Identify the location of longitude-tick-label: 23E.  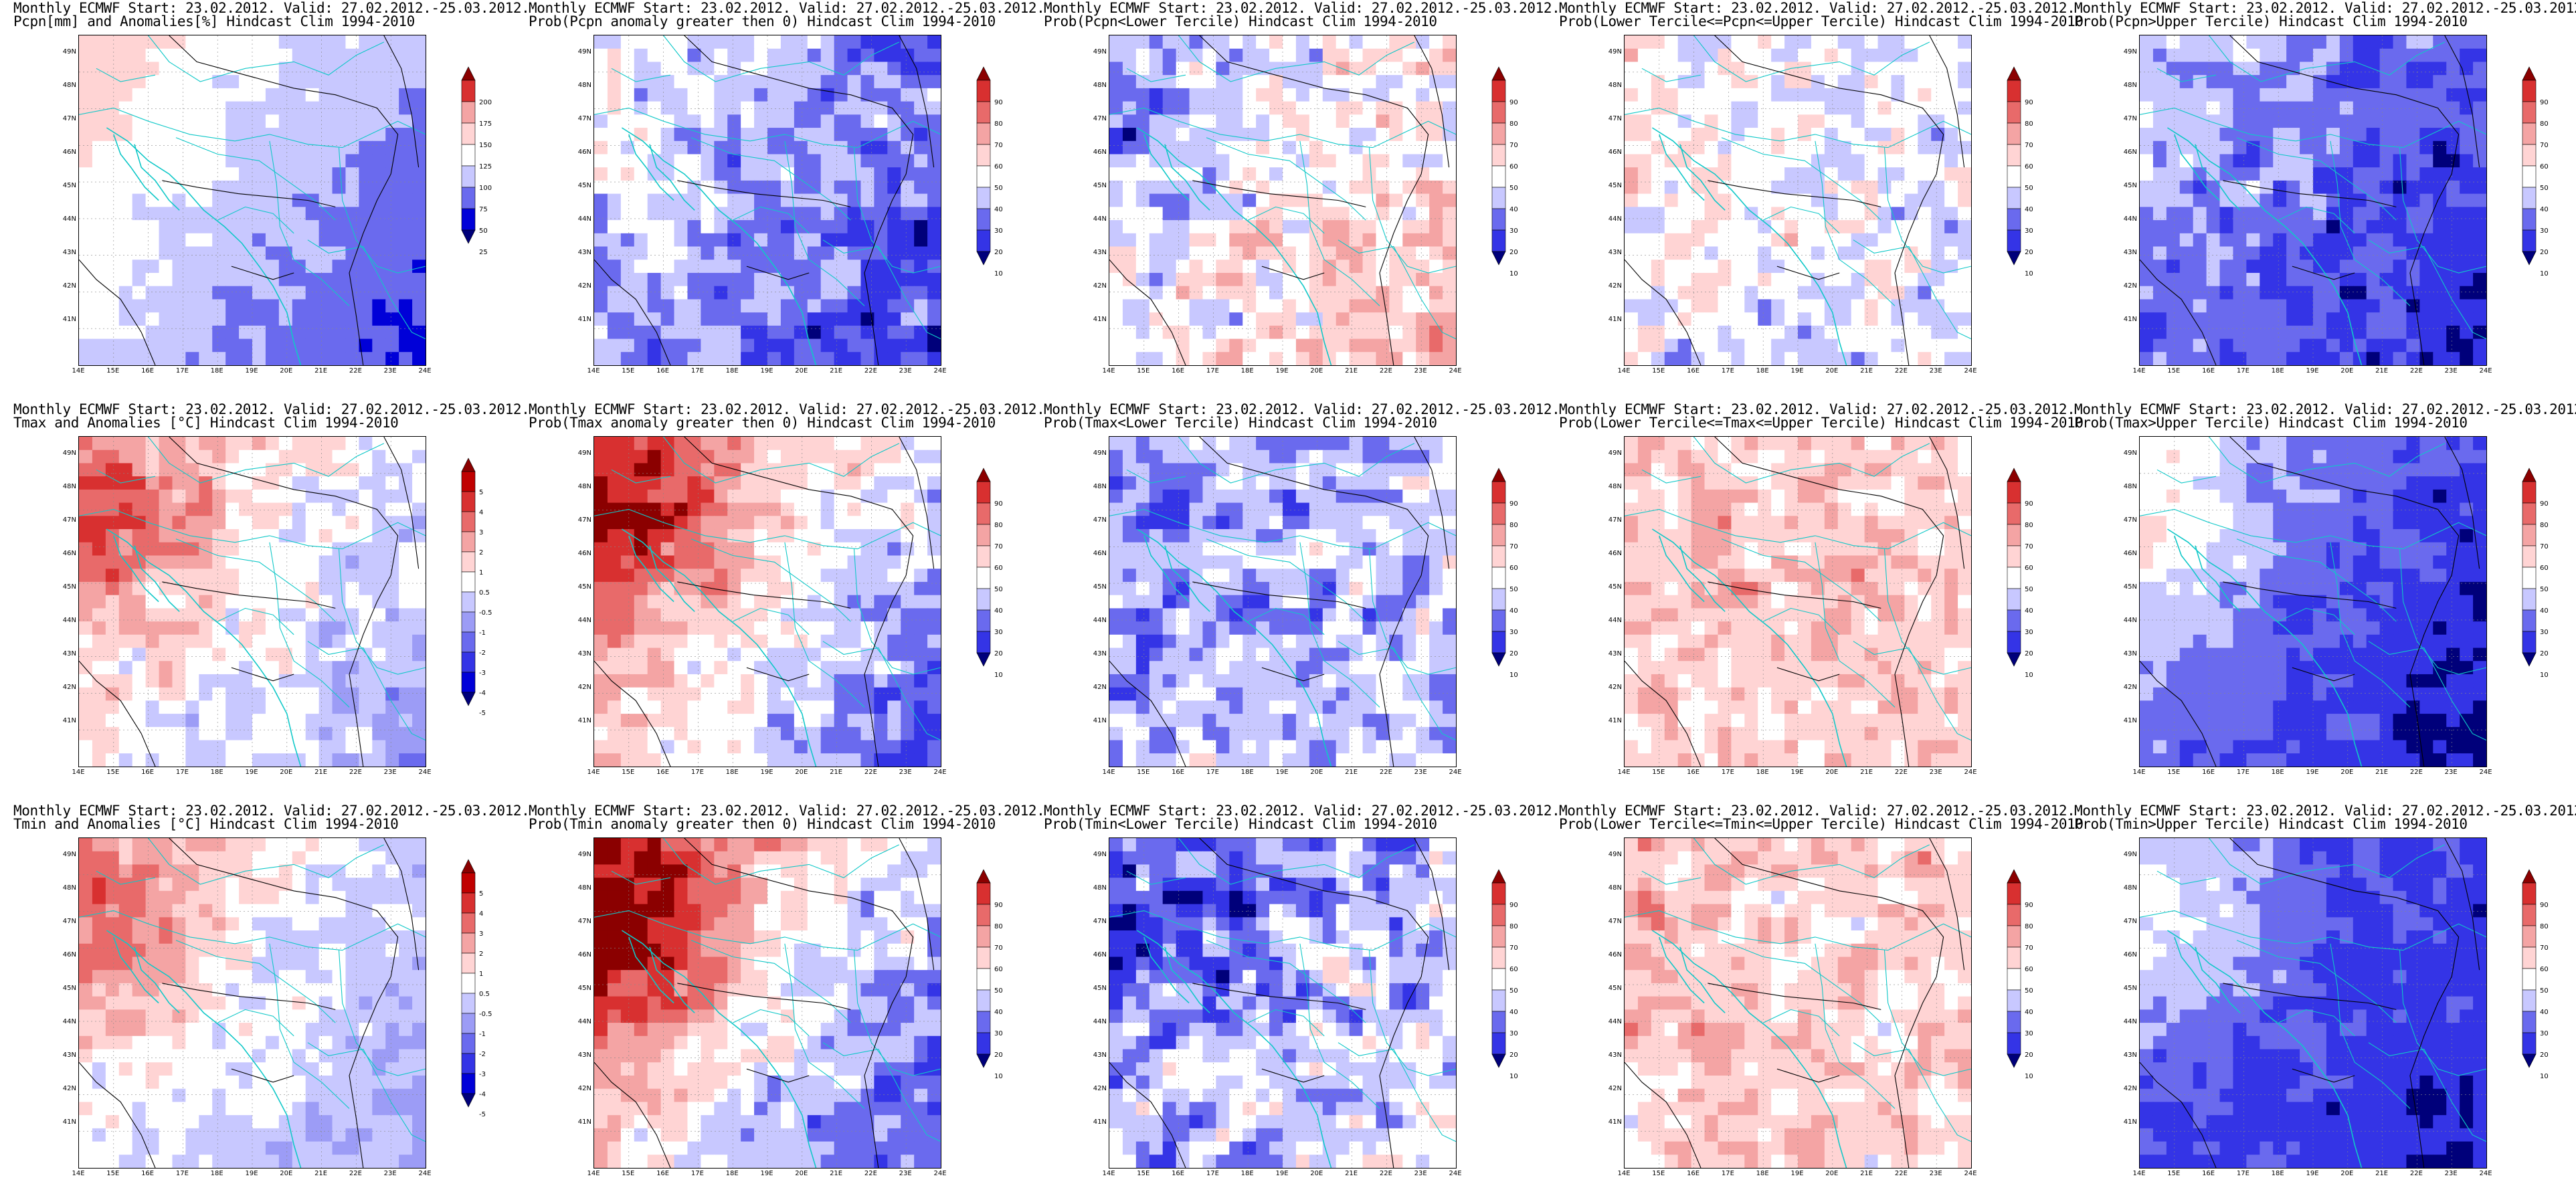
(1420, 1173).